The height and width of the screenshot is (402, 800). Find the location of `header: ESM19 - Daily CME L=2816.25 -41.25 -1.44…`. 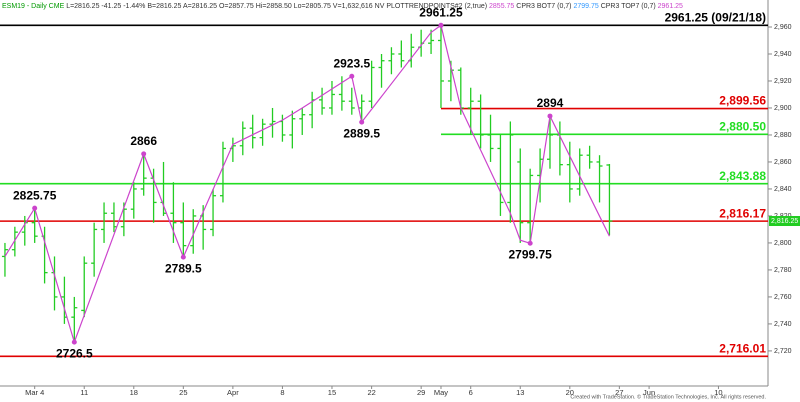

header: ESM19 - Daily CME L=2816.25 -41.25 -1.44… is located at coordinates (342, 6).